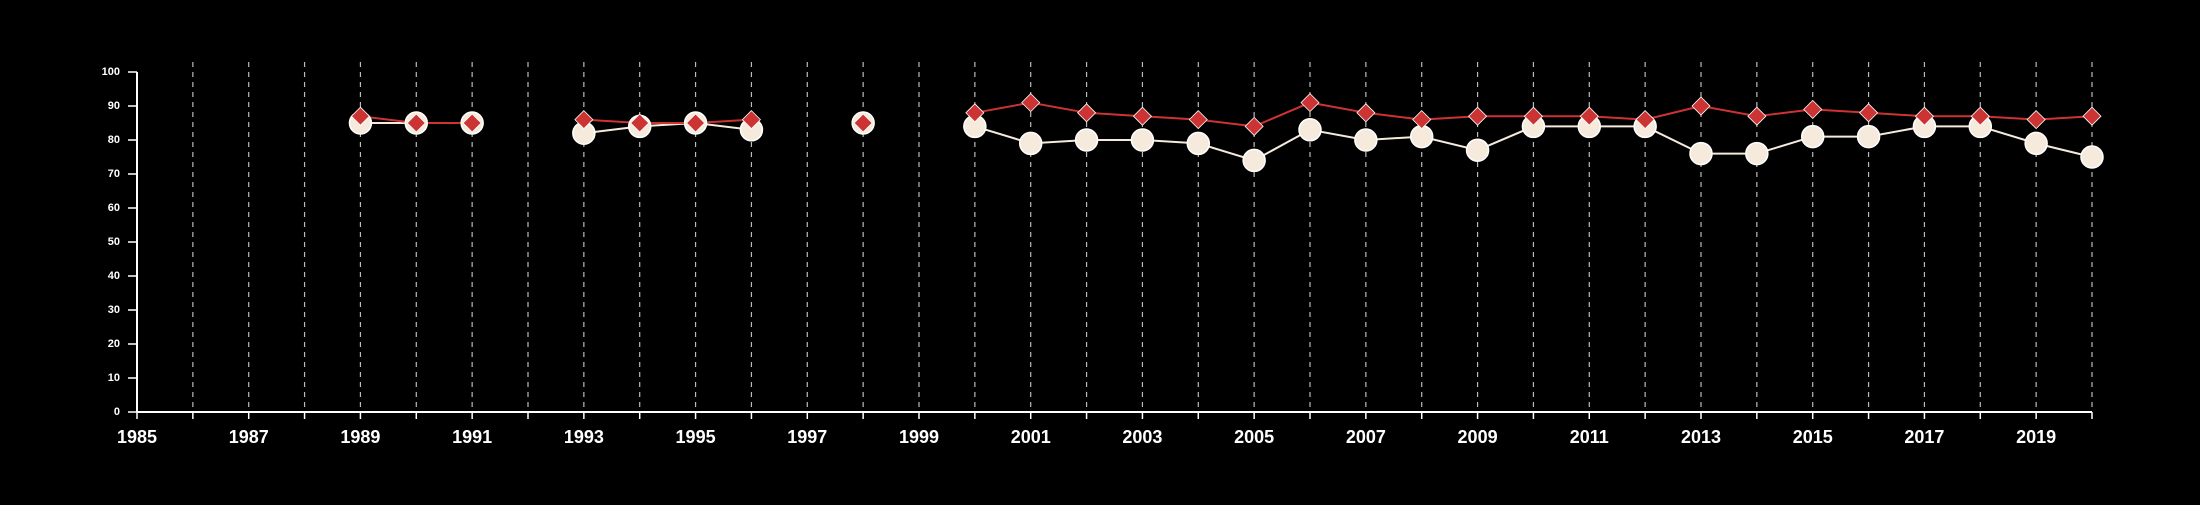 The width and height of the screenshot is (2200, 505). What do you see at coordinates (1142, 437) in the screenshot?
I see `x-tick-label: 2003` at bounding box center [1142, 437].